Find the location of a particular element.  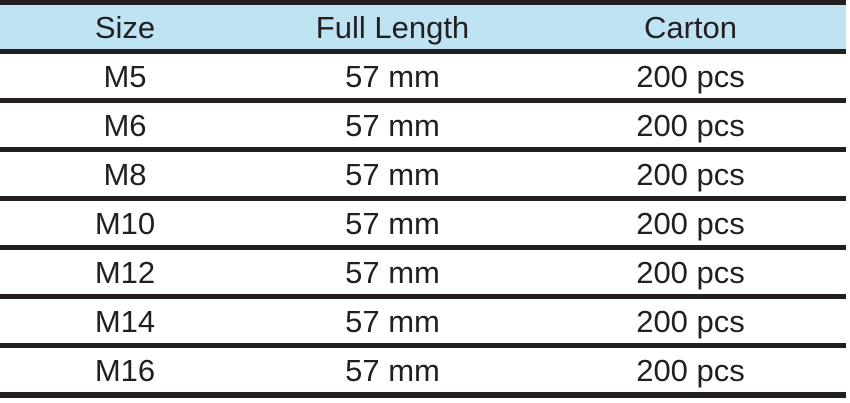

column-header-size: Size is located at coordinates (125, 27).